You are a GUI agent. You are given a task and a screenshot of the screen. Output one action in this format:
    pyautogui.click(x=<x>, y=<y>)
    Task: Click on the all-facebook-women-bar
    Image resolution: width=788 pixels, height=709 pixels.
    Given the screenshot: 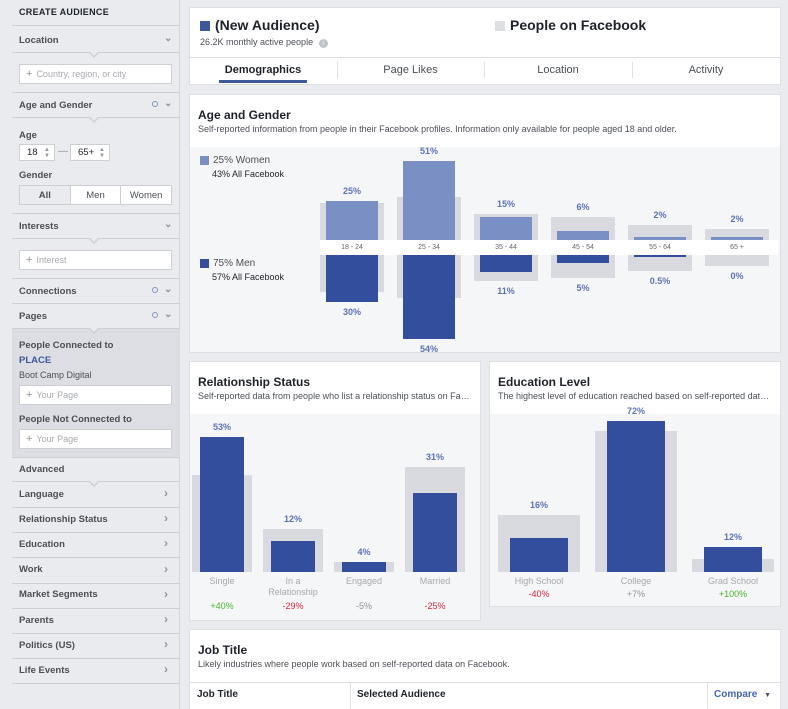 What is the action you would take?
    pyautogui.click(x=737, y=234)
    